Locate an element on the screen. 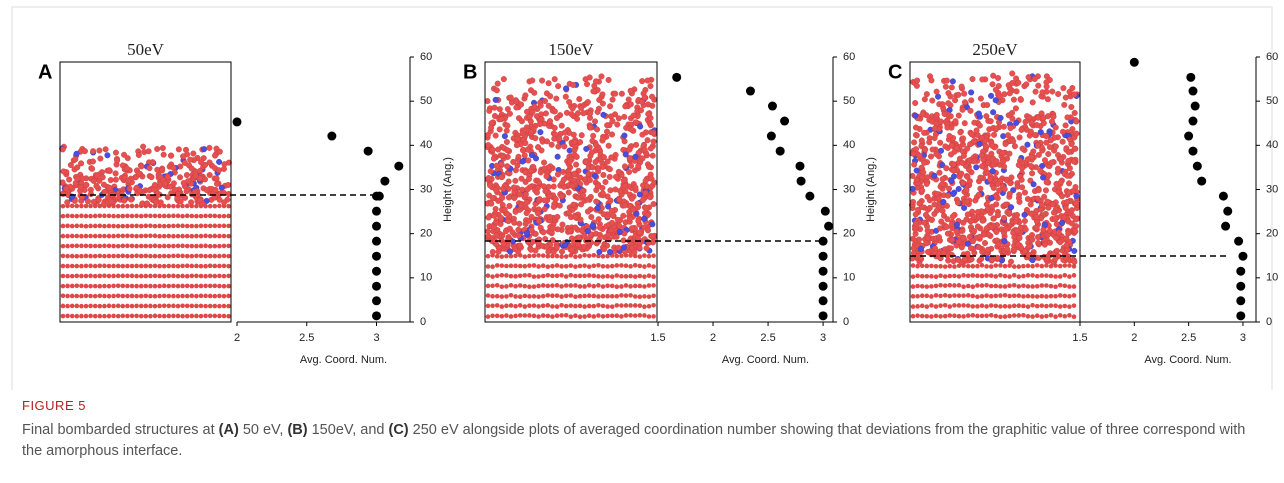 The width and height of the screenshot is (1284, 483). caption-segment: 50 eV, is located at coordinates (263, 430).